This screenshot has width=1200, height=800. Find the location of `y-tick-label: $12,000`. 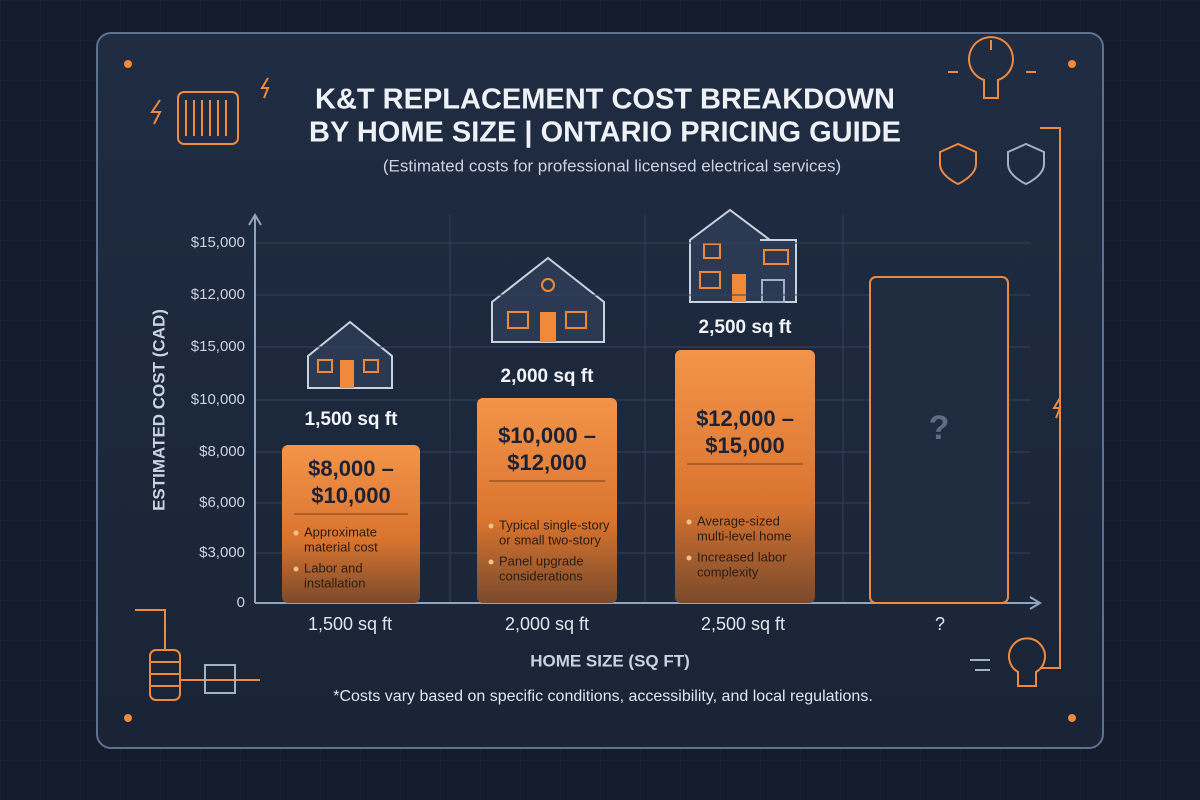

y-tick-label: $12,000 is located at coordinates (218, 294).